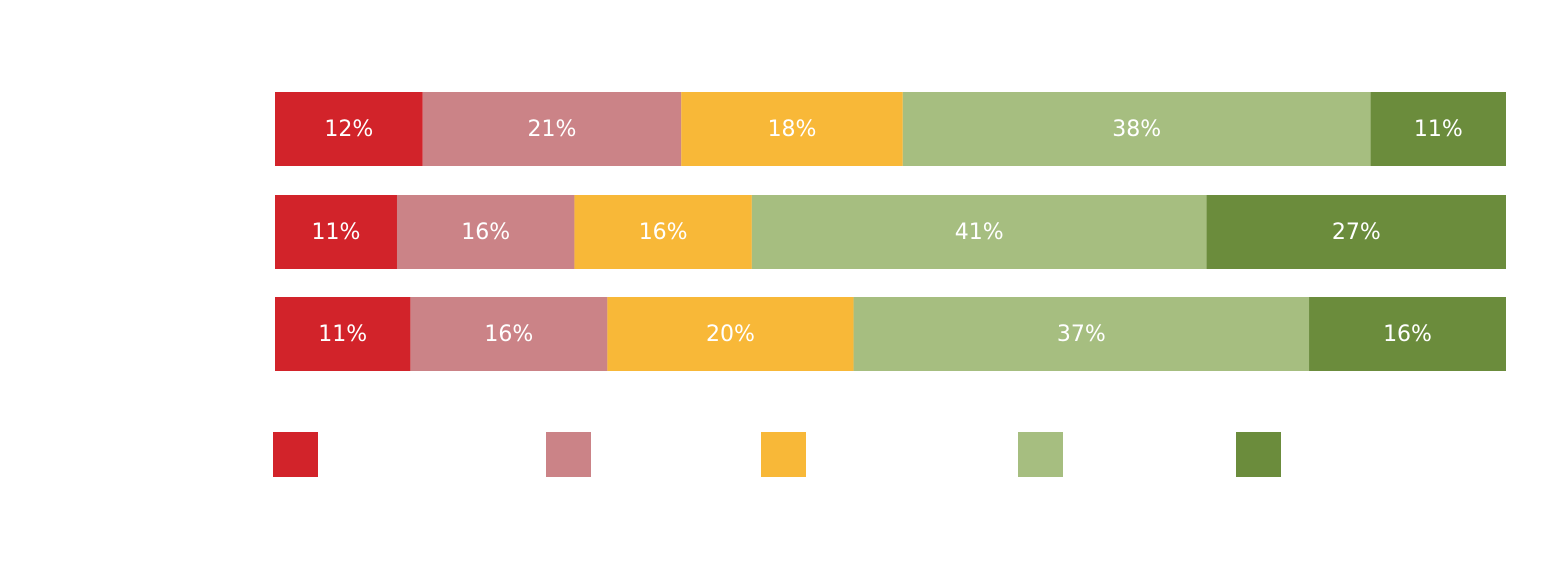 Image resolution: width=1556 pixels, height=574 pixels. I want to click on value-label: 38%, so click(1136, 129).